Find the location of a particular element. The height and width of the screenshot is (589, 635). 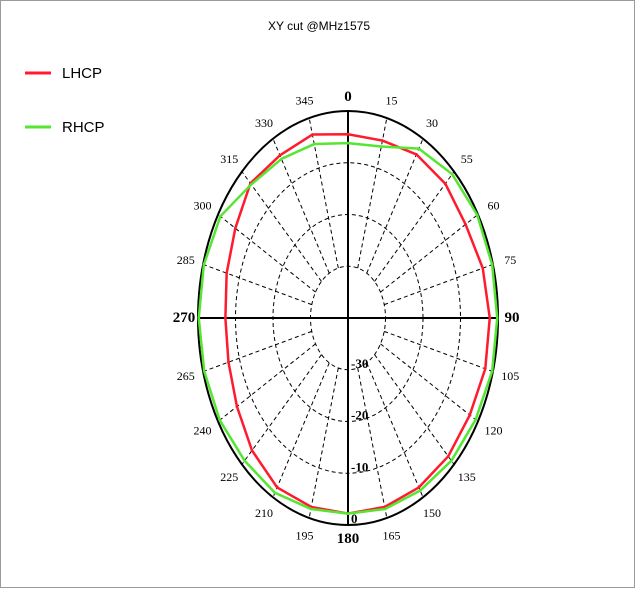

angle-label-165: 165 is located at coordinates (391, 535).